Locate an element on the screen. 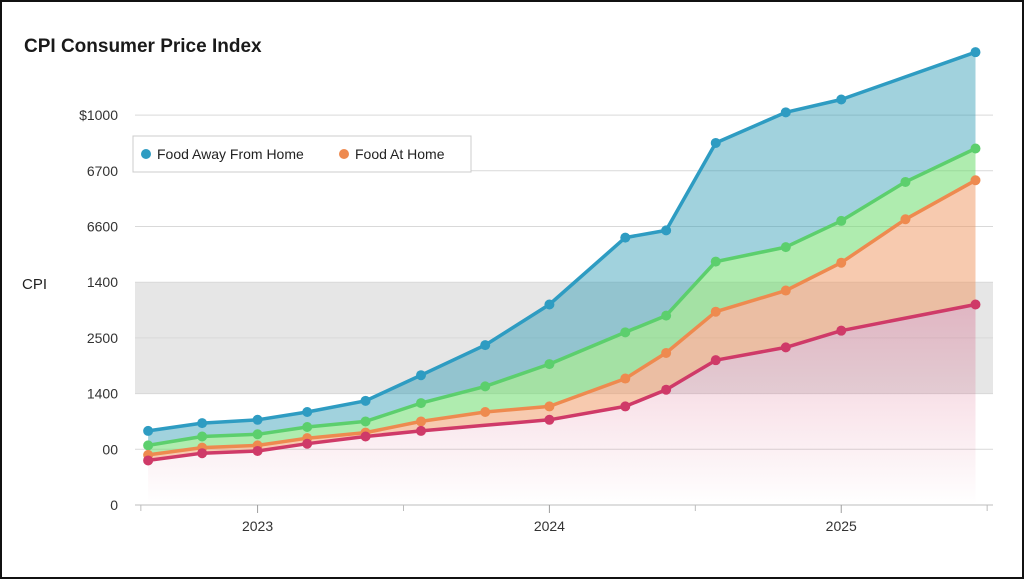 This screenshot has width=1024, height=579. x-tick-label: 2024 is located at coordinates (549, 526).